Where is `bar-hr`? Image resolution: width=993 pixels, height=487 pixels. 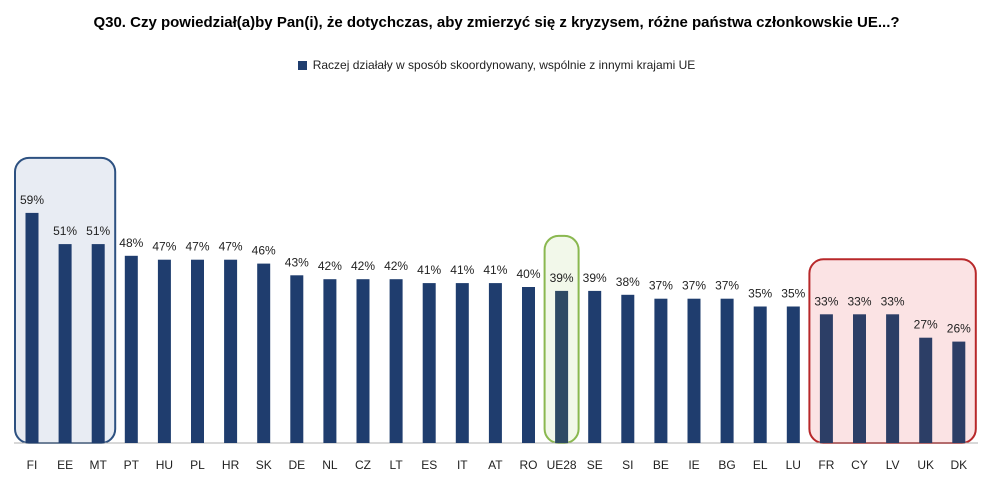 bar-hr is located at coordinates (231, 351).